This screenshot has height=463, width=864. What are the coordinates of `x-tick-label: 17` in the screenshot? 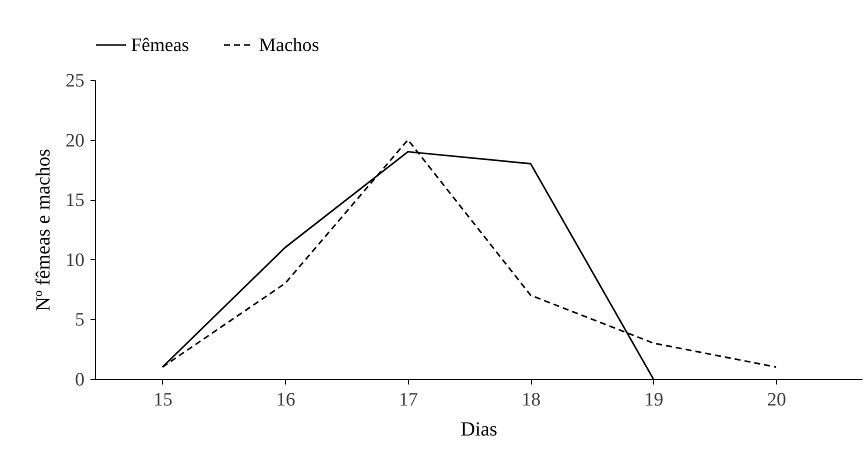 It's located at (408, 400).